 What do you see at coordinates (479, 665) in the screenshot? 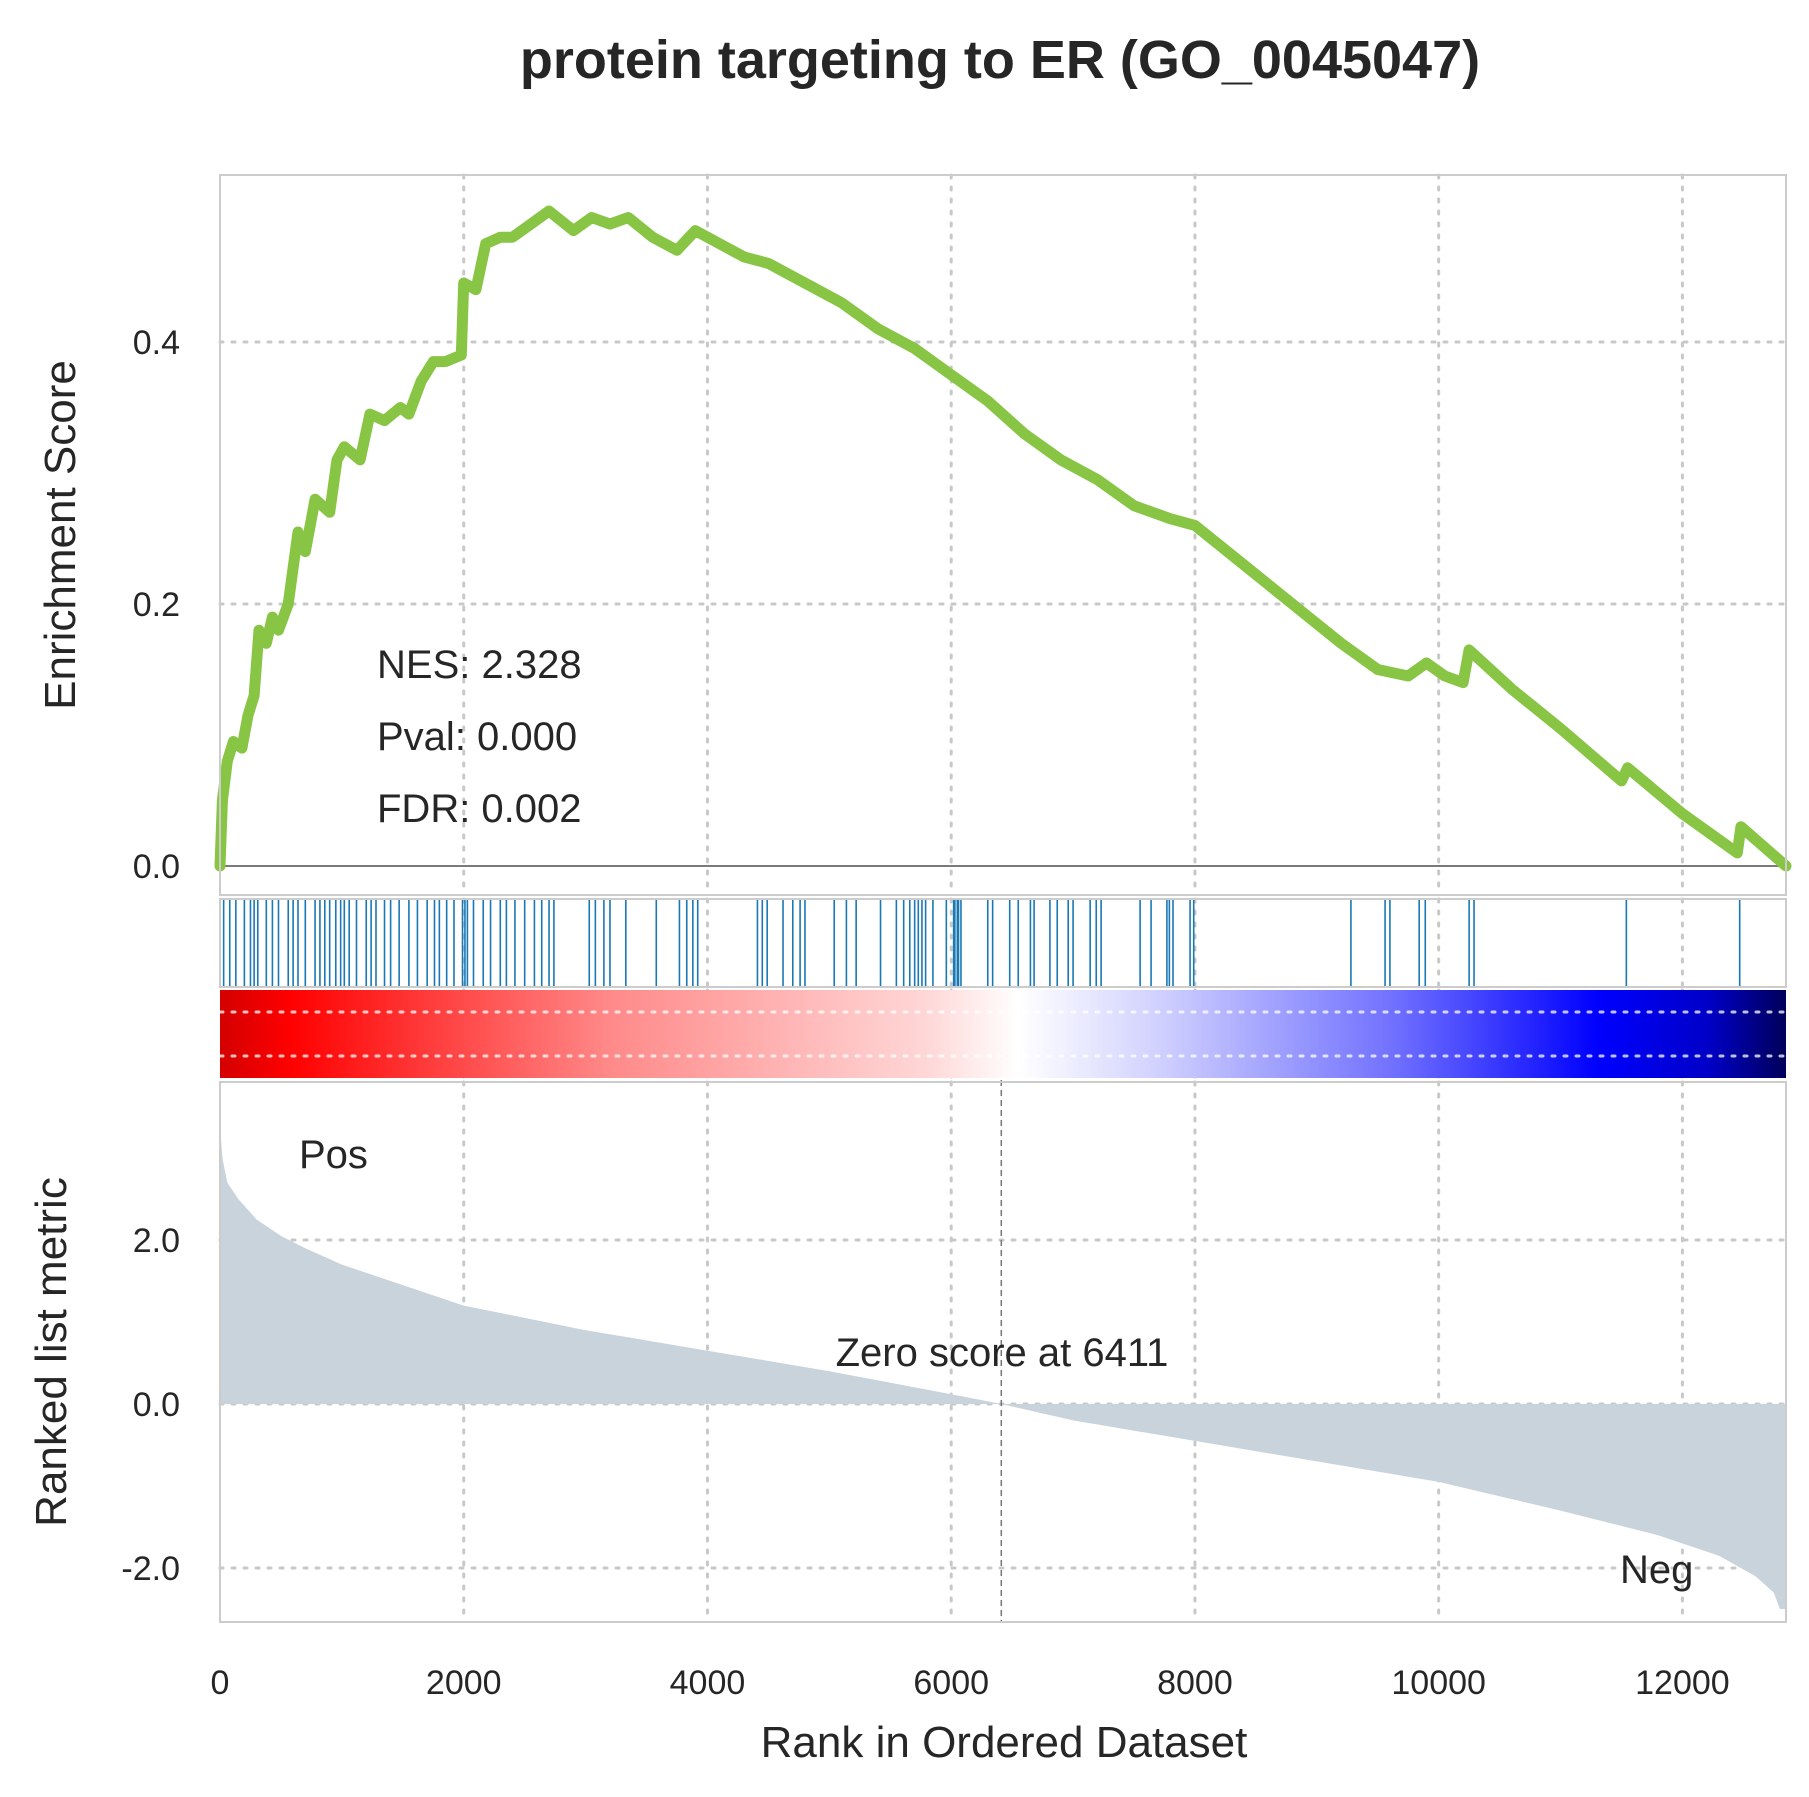
I see `nes-stat: NES: 2.328` at bounding box center [479, 665].